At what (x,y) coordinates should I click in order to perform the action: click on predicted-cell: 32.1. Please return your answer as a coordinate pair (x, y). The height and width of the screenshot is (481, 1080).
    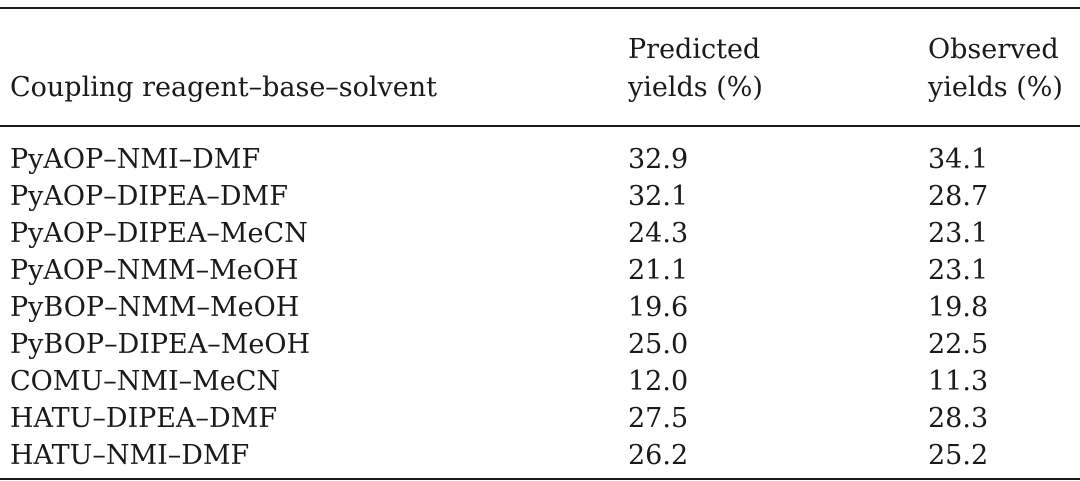
    Looking at the image, I should click on (658, 196).